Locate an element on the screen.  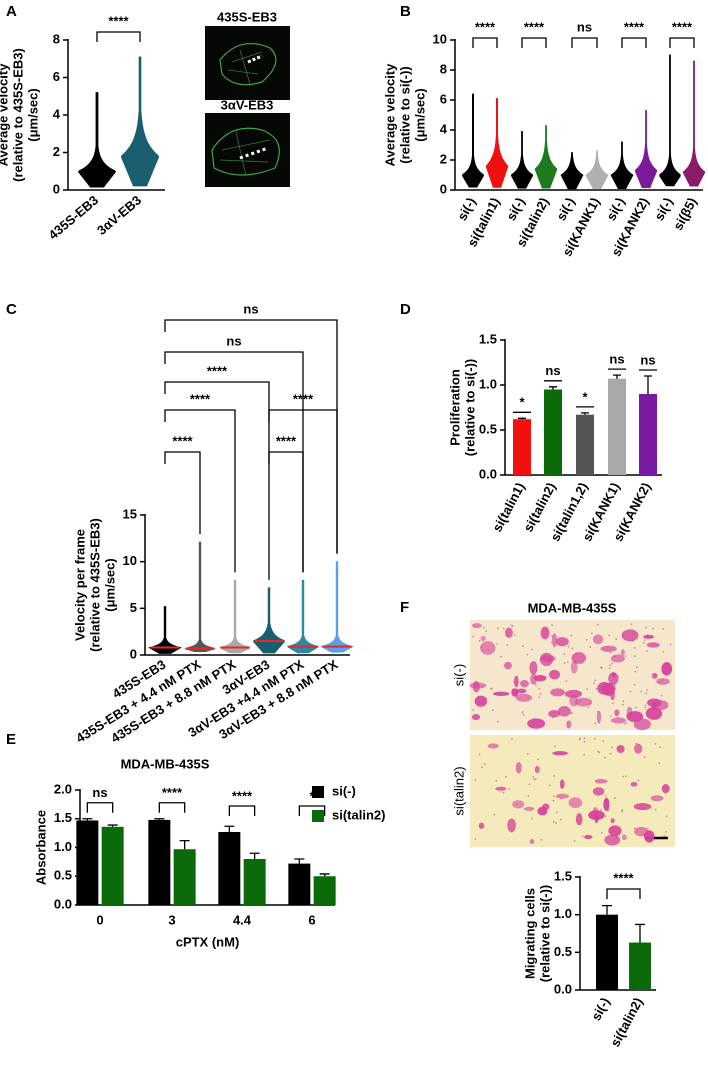
y-tick-label: 6 is located at coordinates (443, 98).